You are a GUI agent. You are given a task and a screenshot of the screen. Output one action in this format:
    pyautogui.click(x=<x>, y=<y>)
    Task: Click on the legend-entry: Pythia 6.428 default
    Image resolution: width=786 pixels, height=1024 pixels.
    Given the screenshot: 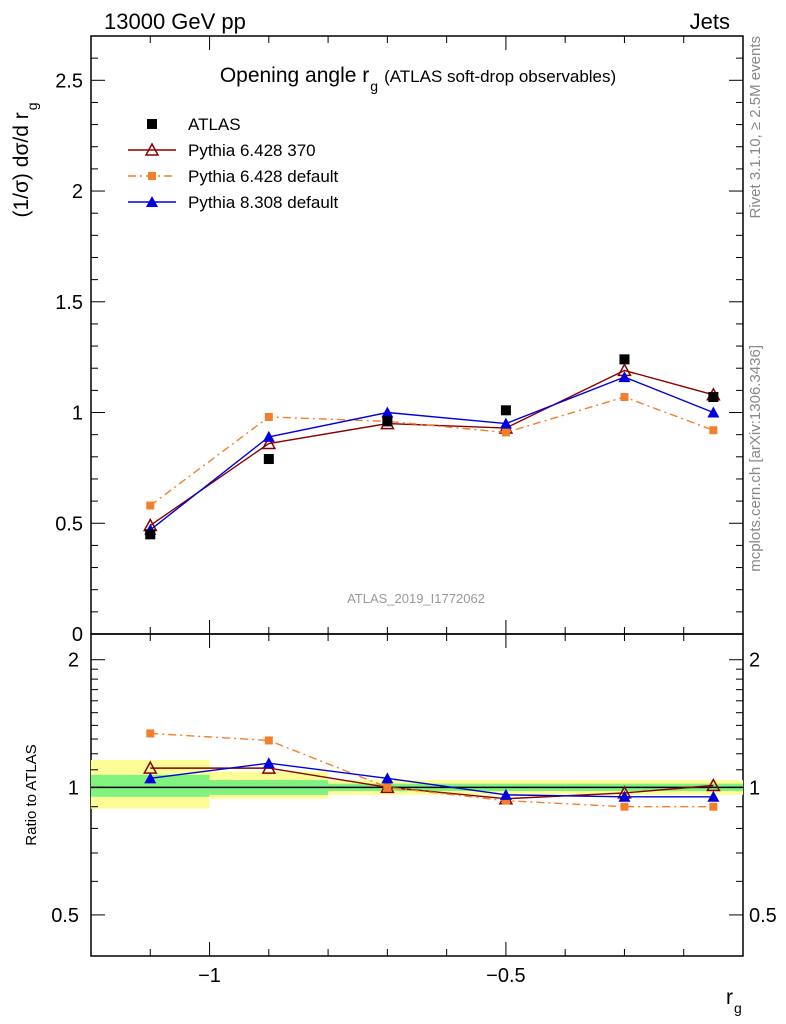 What is the action you would take?
    pyautogui.click(x=233, y=176)
    